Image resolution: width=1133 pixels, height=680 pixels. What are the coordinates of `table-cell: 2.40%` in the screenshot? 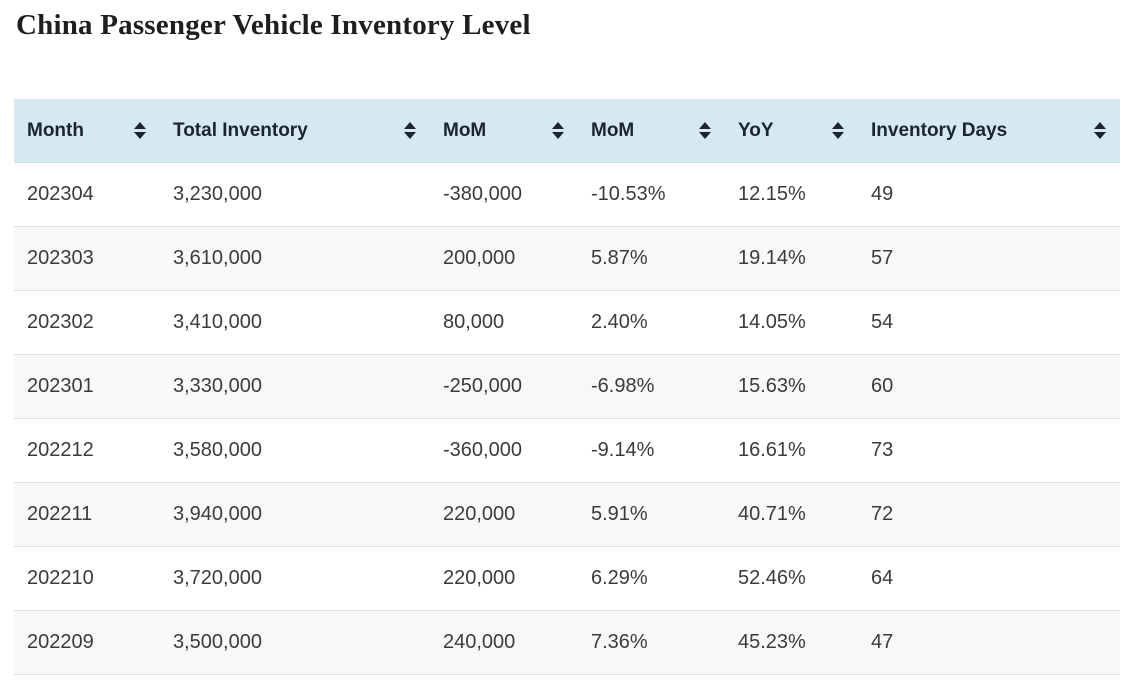 It's located at (619, 322).